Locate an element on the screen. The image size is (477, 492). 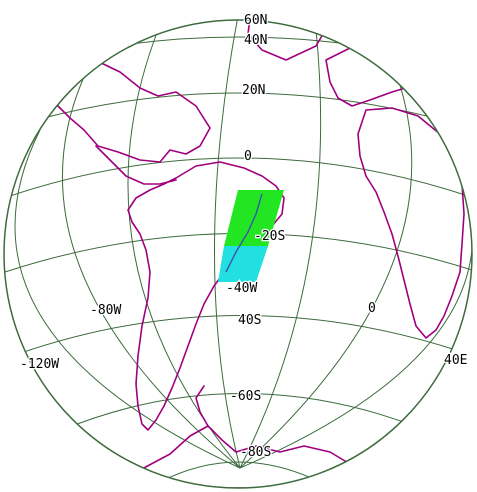
swath-river-trace is located at coordinates (244, 233).